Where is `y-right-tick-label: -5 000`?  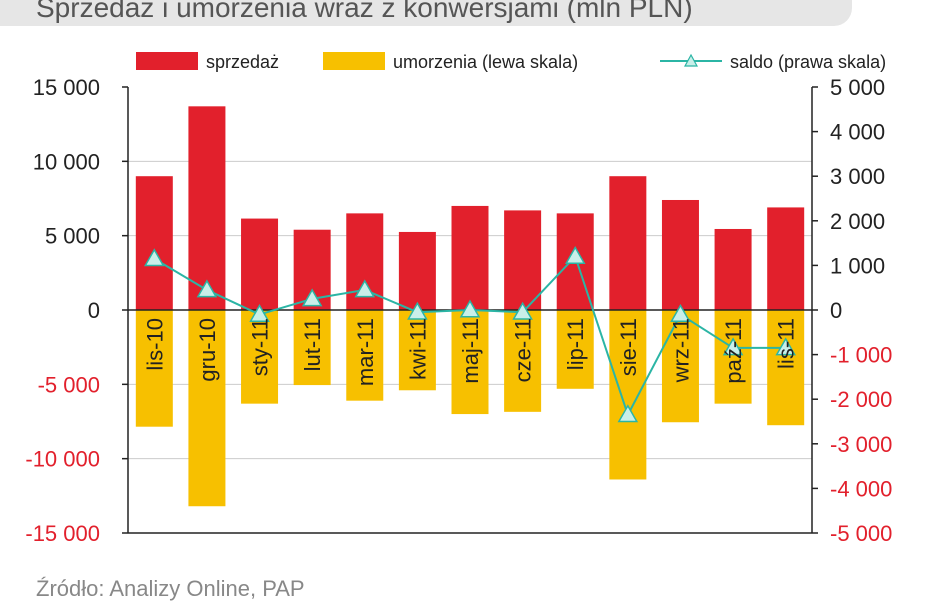
y-right-tick-label: -5 000 is located at coordinates (861, 533).